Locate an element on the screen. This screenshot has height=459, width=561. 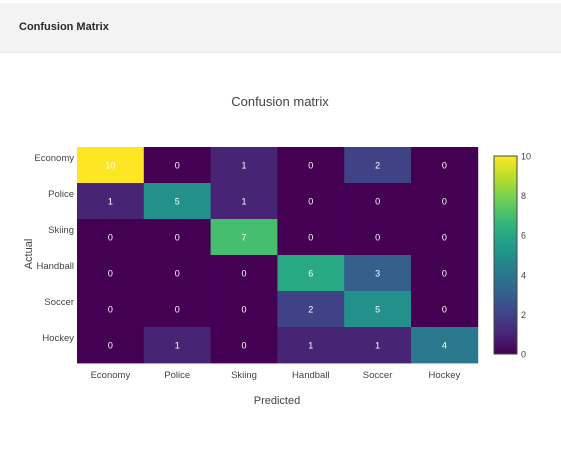
y-tick-label: Soccer is located at coordinates (59, 302).